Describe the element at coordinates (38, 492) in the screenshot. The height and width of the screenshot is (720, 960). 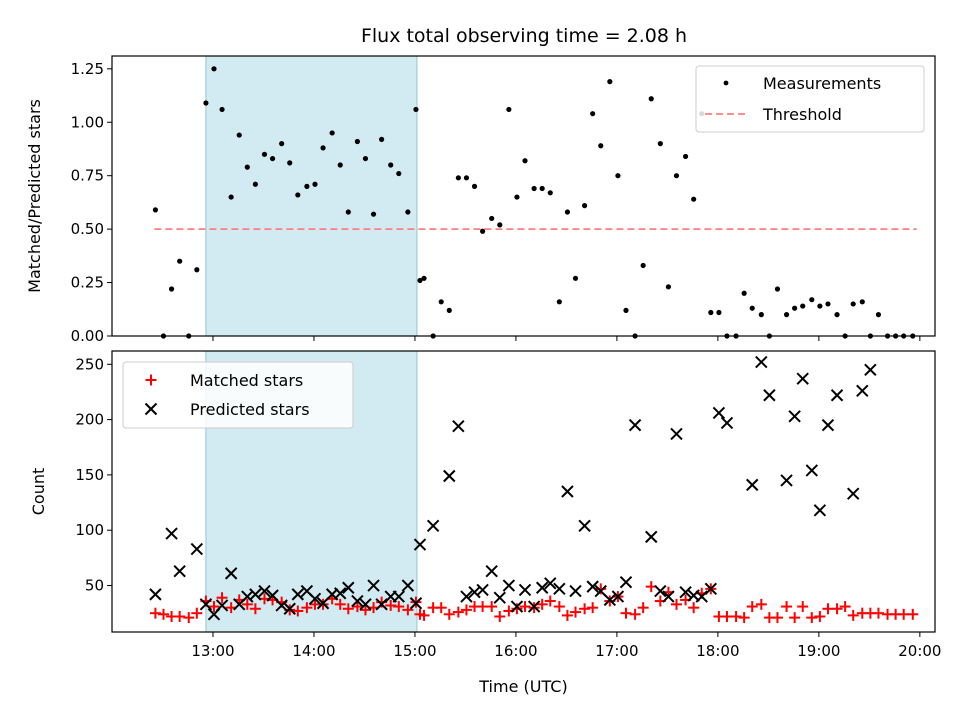
I see `count-y-axis-label: Count` at that location.